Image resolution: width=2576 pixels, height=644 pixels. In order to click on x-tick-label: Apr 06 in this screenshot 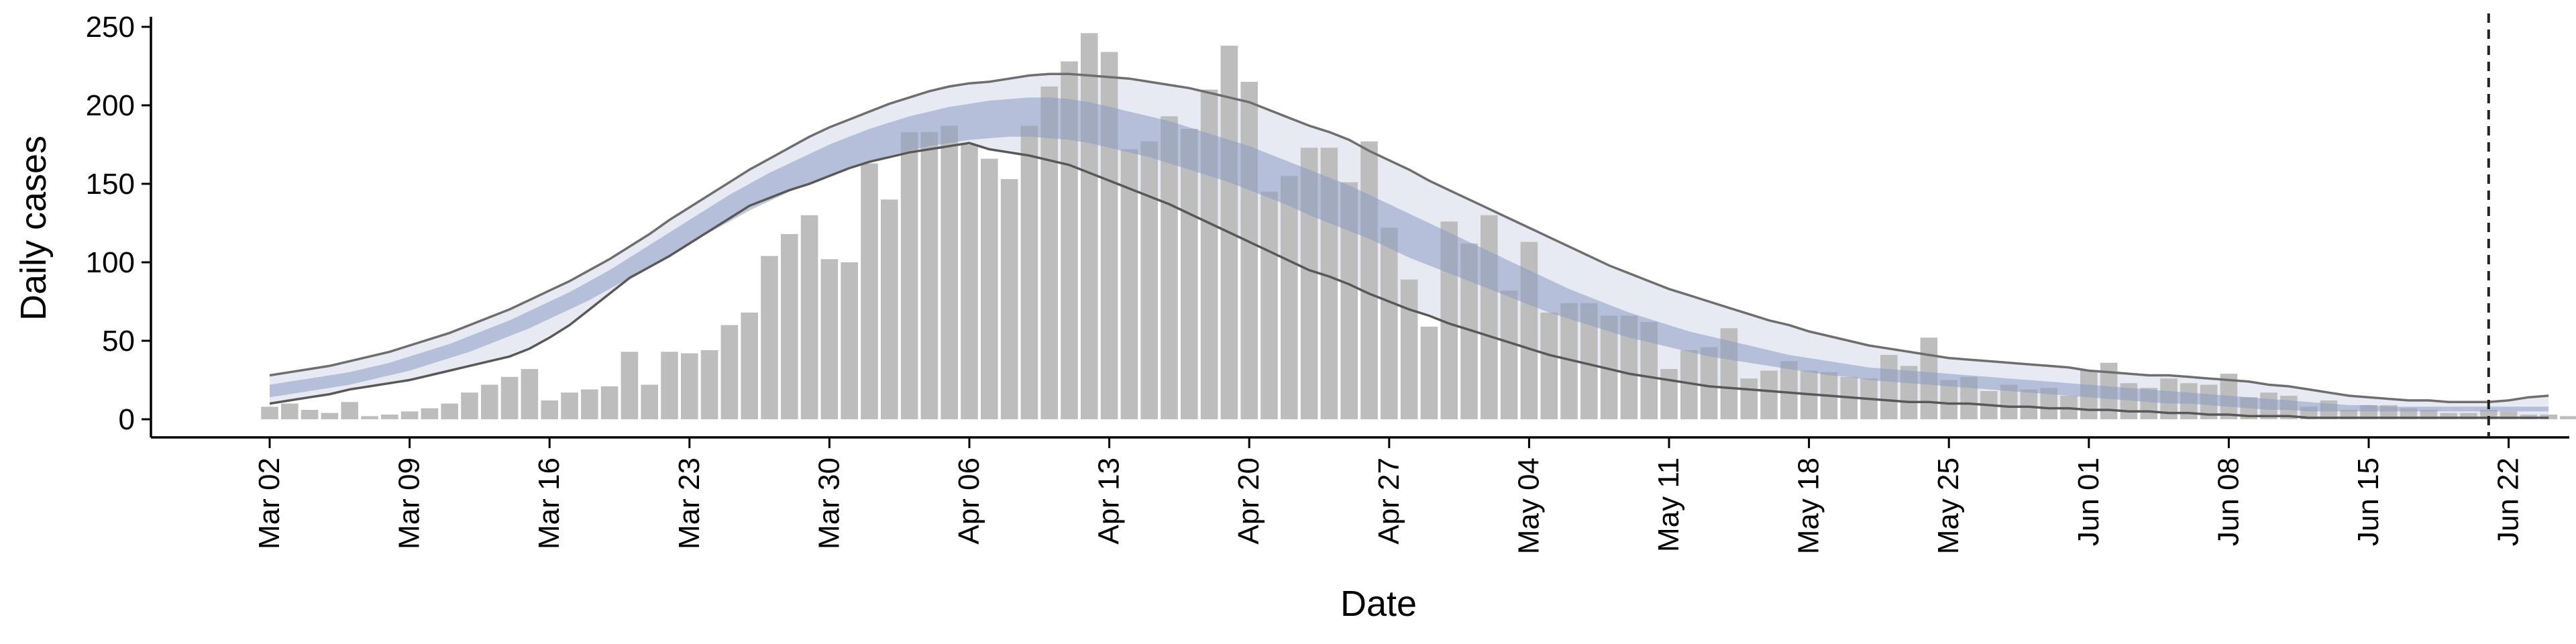, I will do `click(969, 501)`.